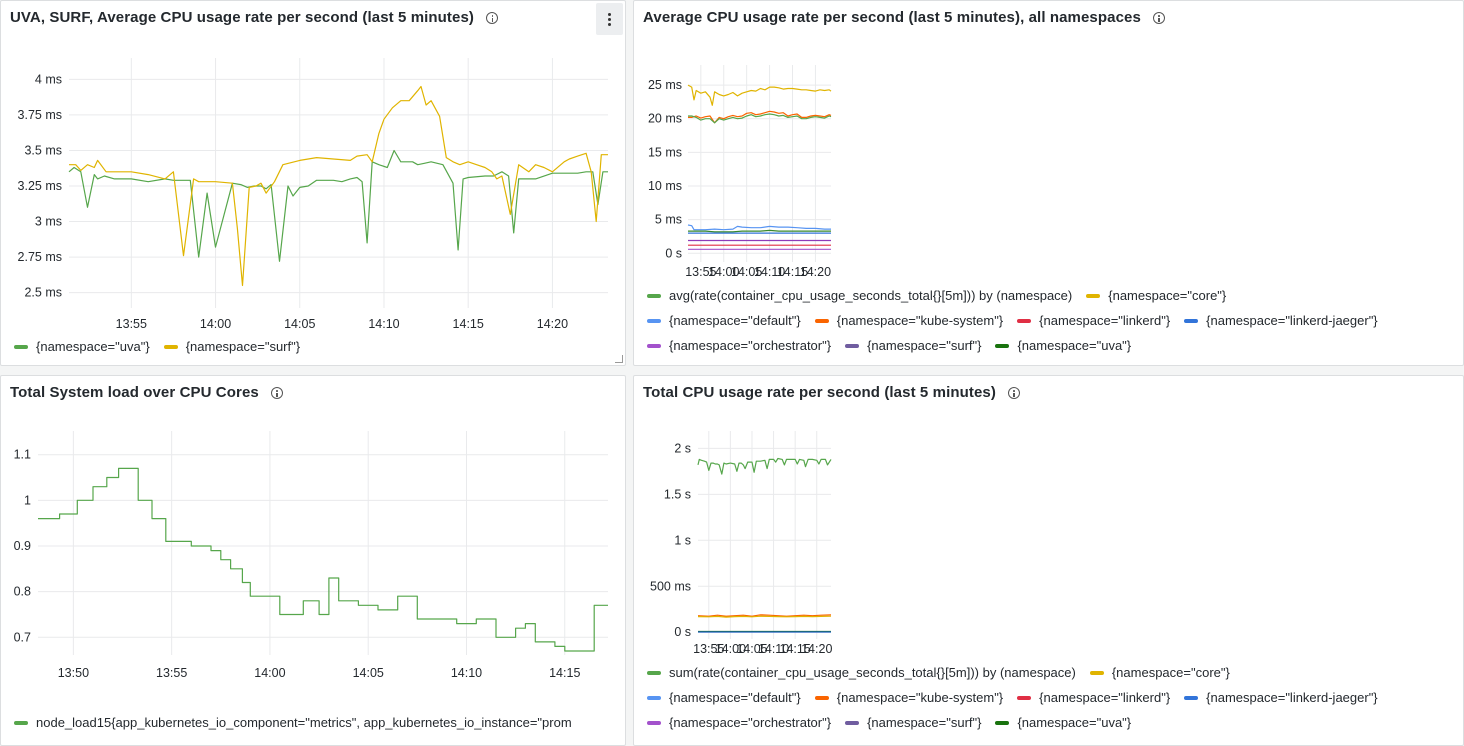 This screenshot has width=1464, height=746. Describe the element at coordinates (146, 392) in the screenshot. I see `panel-title: Total System load over CPU Cores` at that location.